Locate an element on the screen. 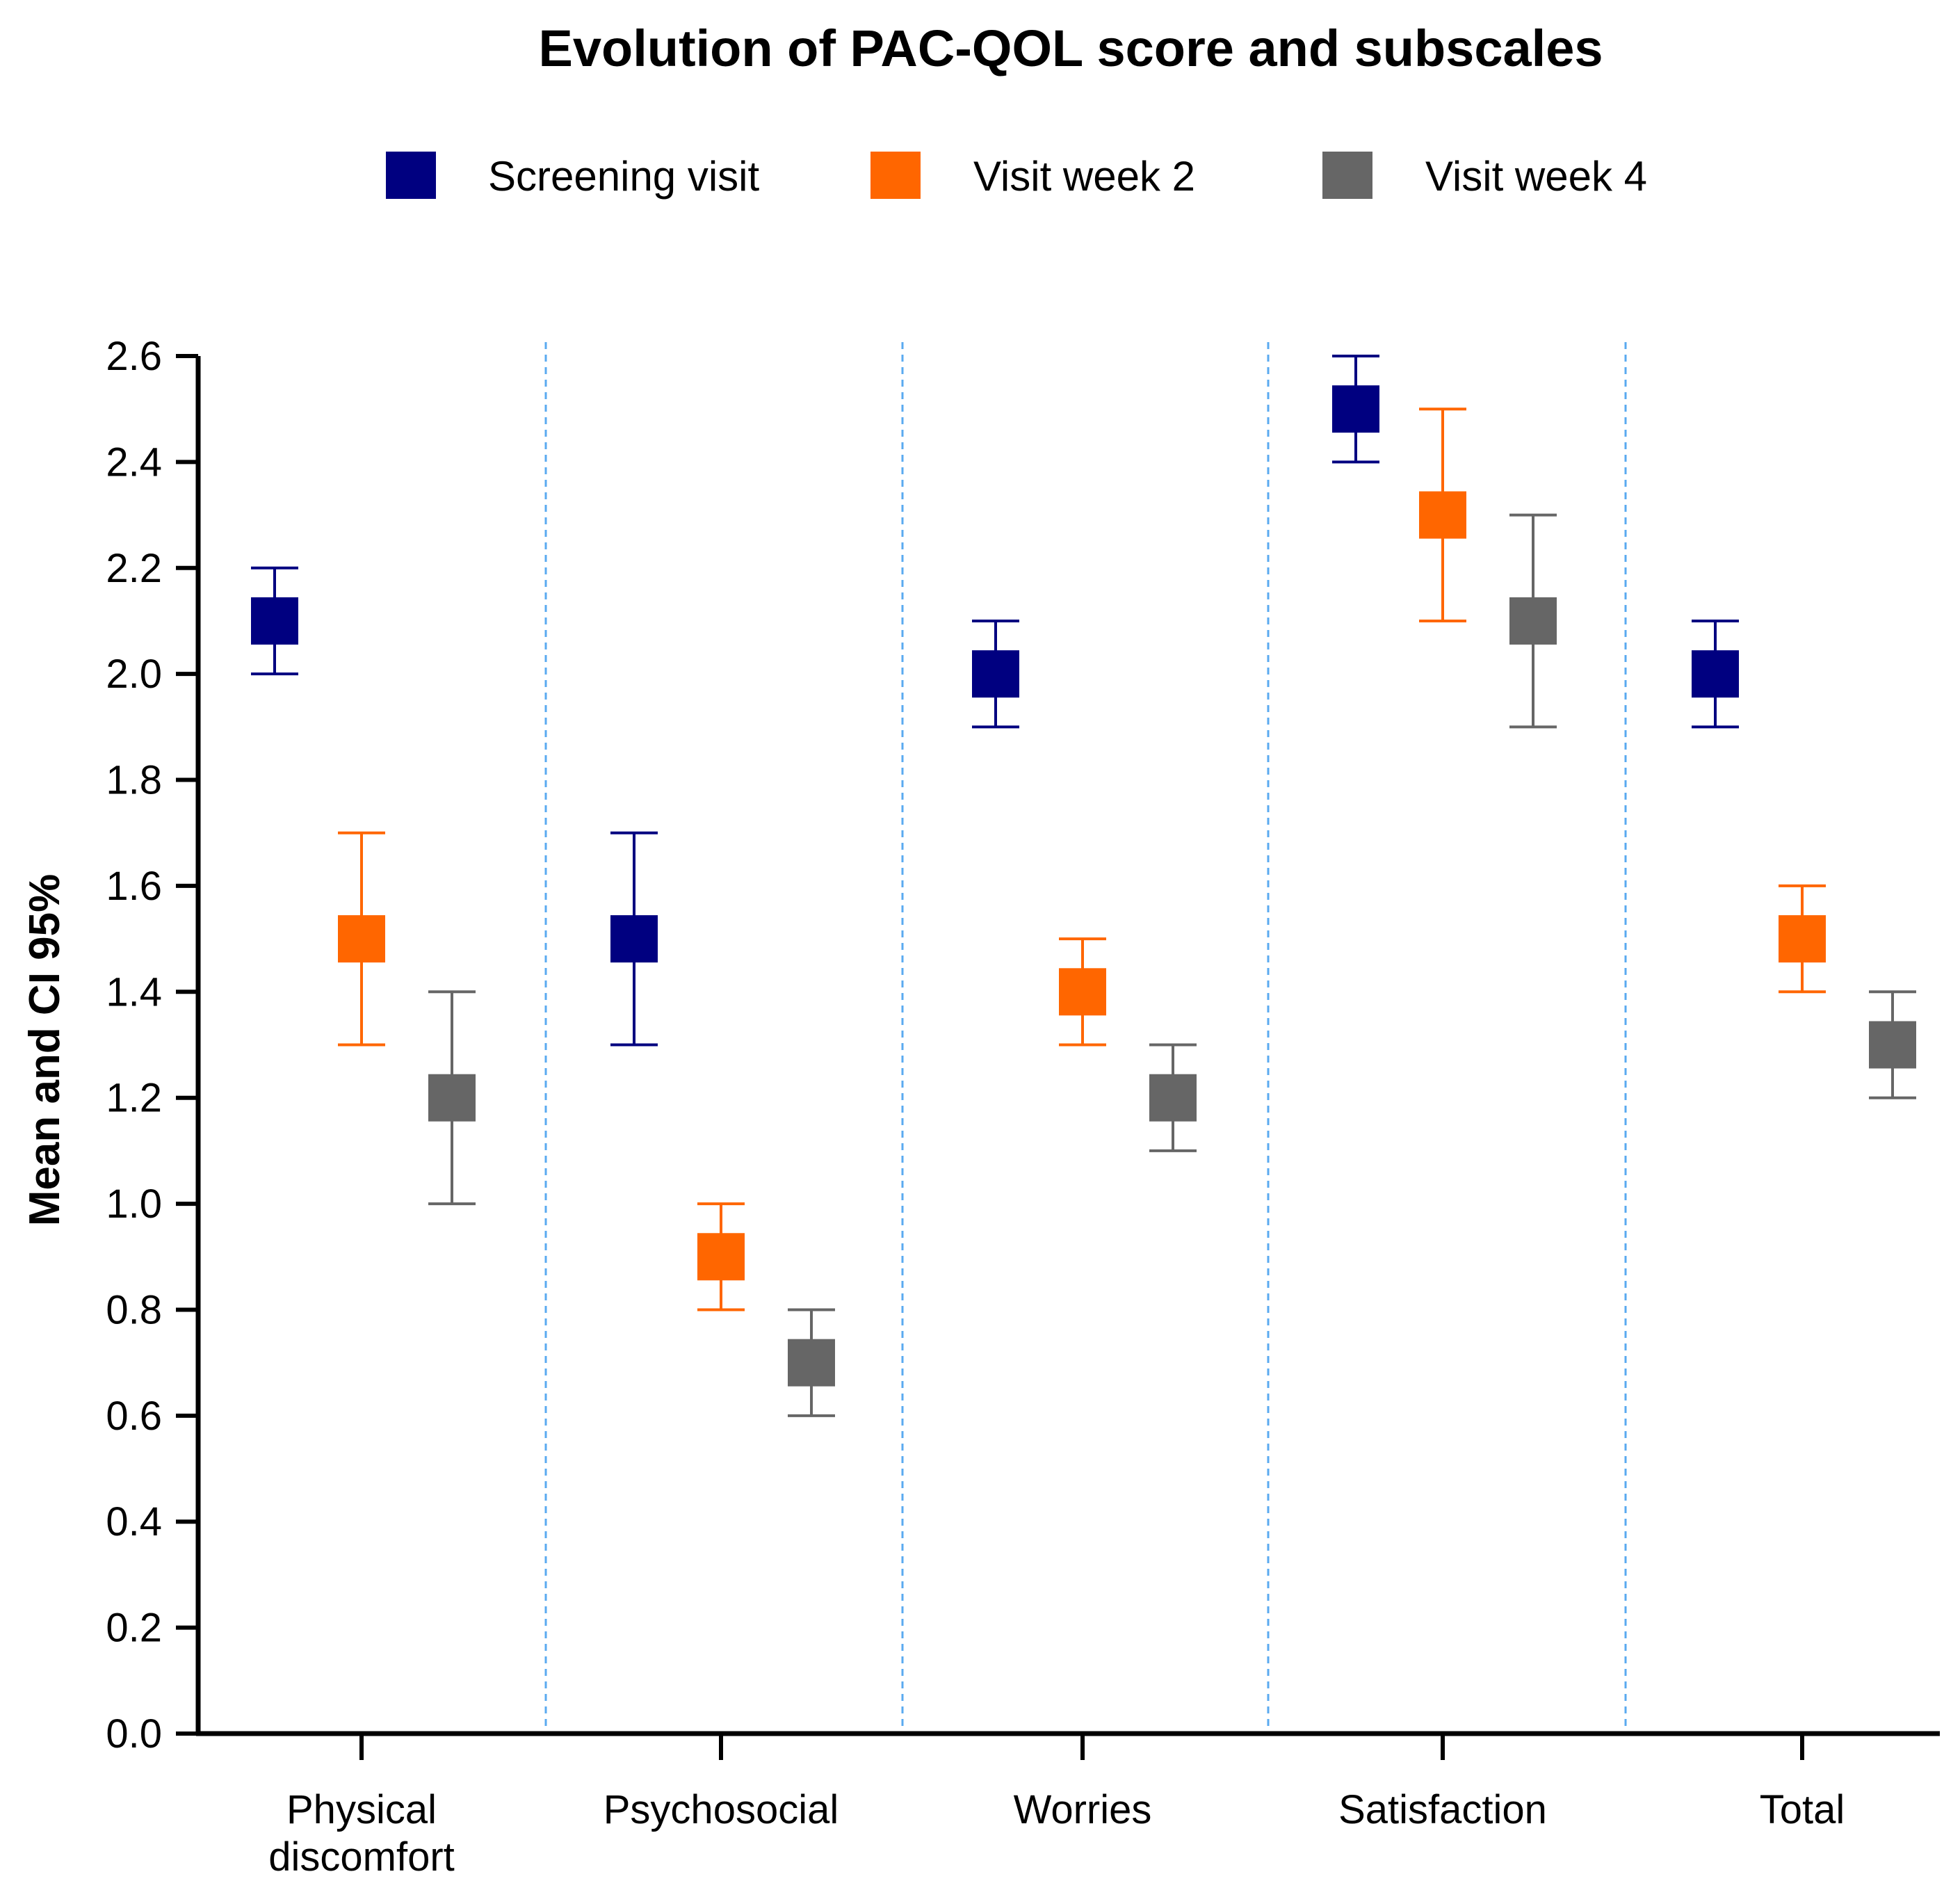  y-tick-label: 0.2 is located at coordinates (134, 1629).